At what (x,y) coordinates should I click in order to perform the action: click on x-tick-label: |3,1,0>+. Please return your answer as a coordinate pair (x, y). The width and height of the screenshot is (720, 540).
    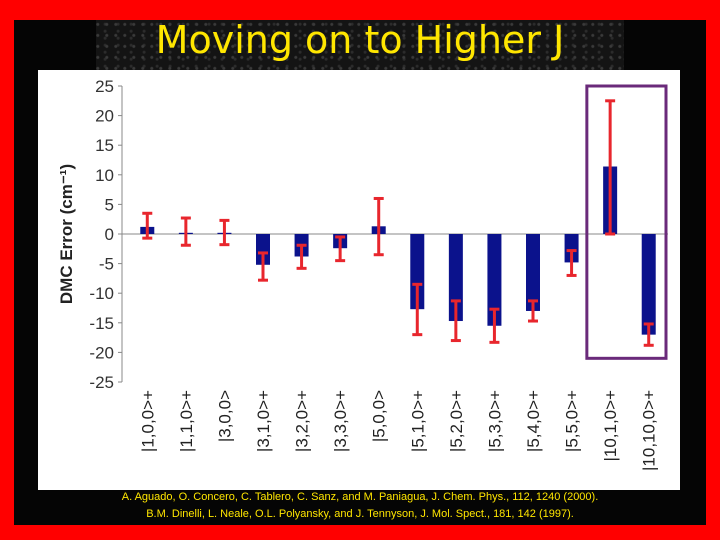
    Looking at the image, I should click on (263, 421).